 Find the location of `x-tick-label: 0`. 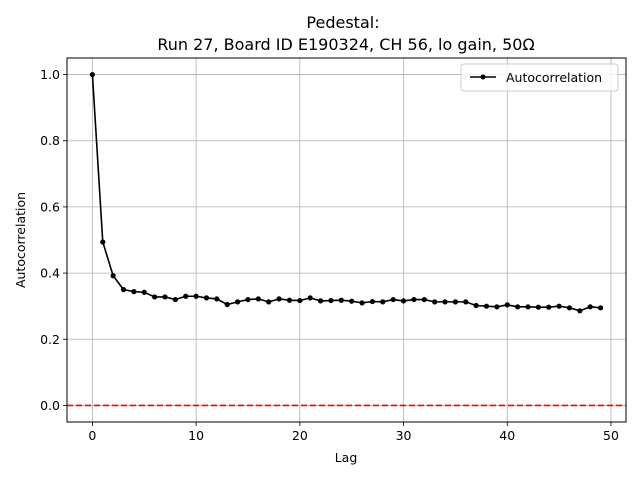

x-tick-label: 0 is located at coordinates (92, 435).